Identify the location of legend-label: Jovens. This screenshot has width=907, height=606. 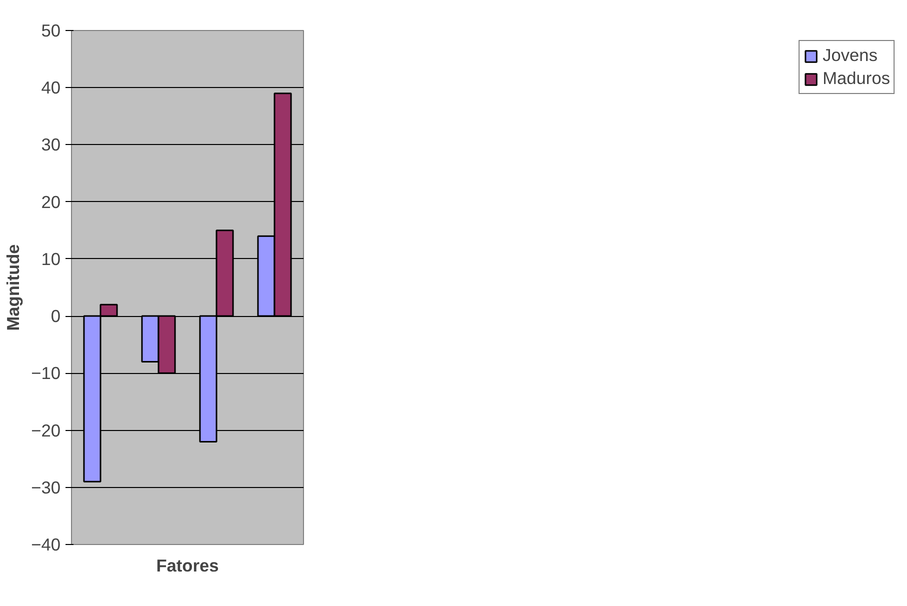
(850, 55).